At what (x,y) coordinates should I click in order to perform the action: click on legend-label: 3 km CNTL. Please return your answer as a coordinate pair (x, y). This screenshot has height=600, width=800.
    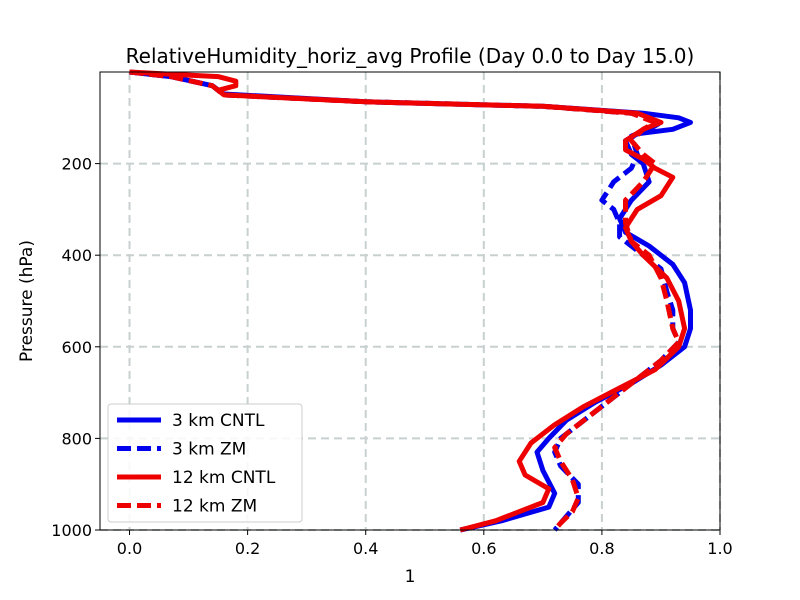
    Looking at the image, I should click on (218, 421).